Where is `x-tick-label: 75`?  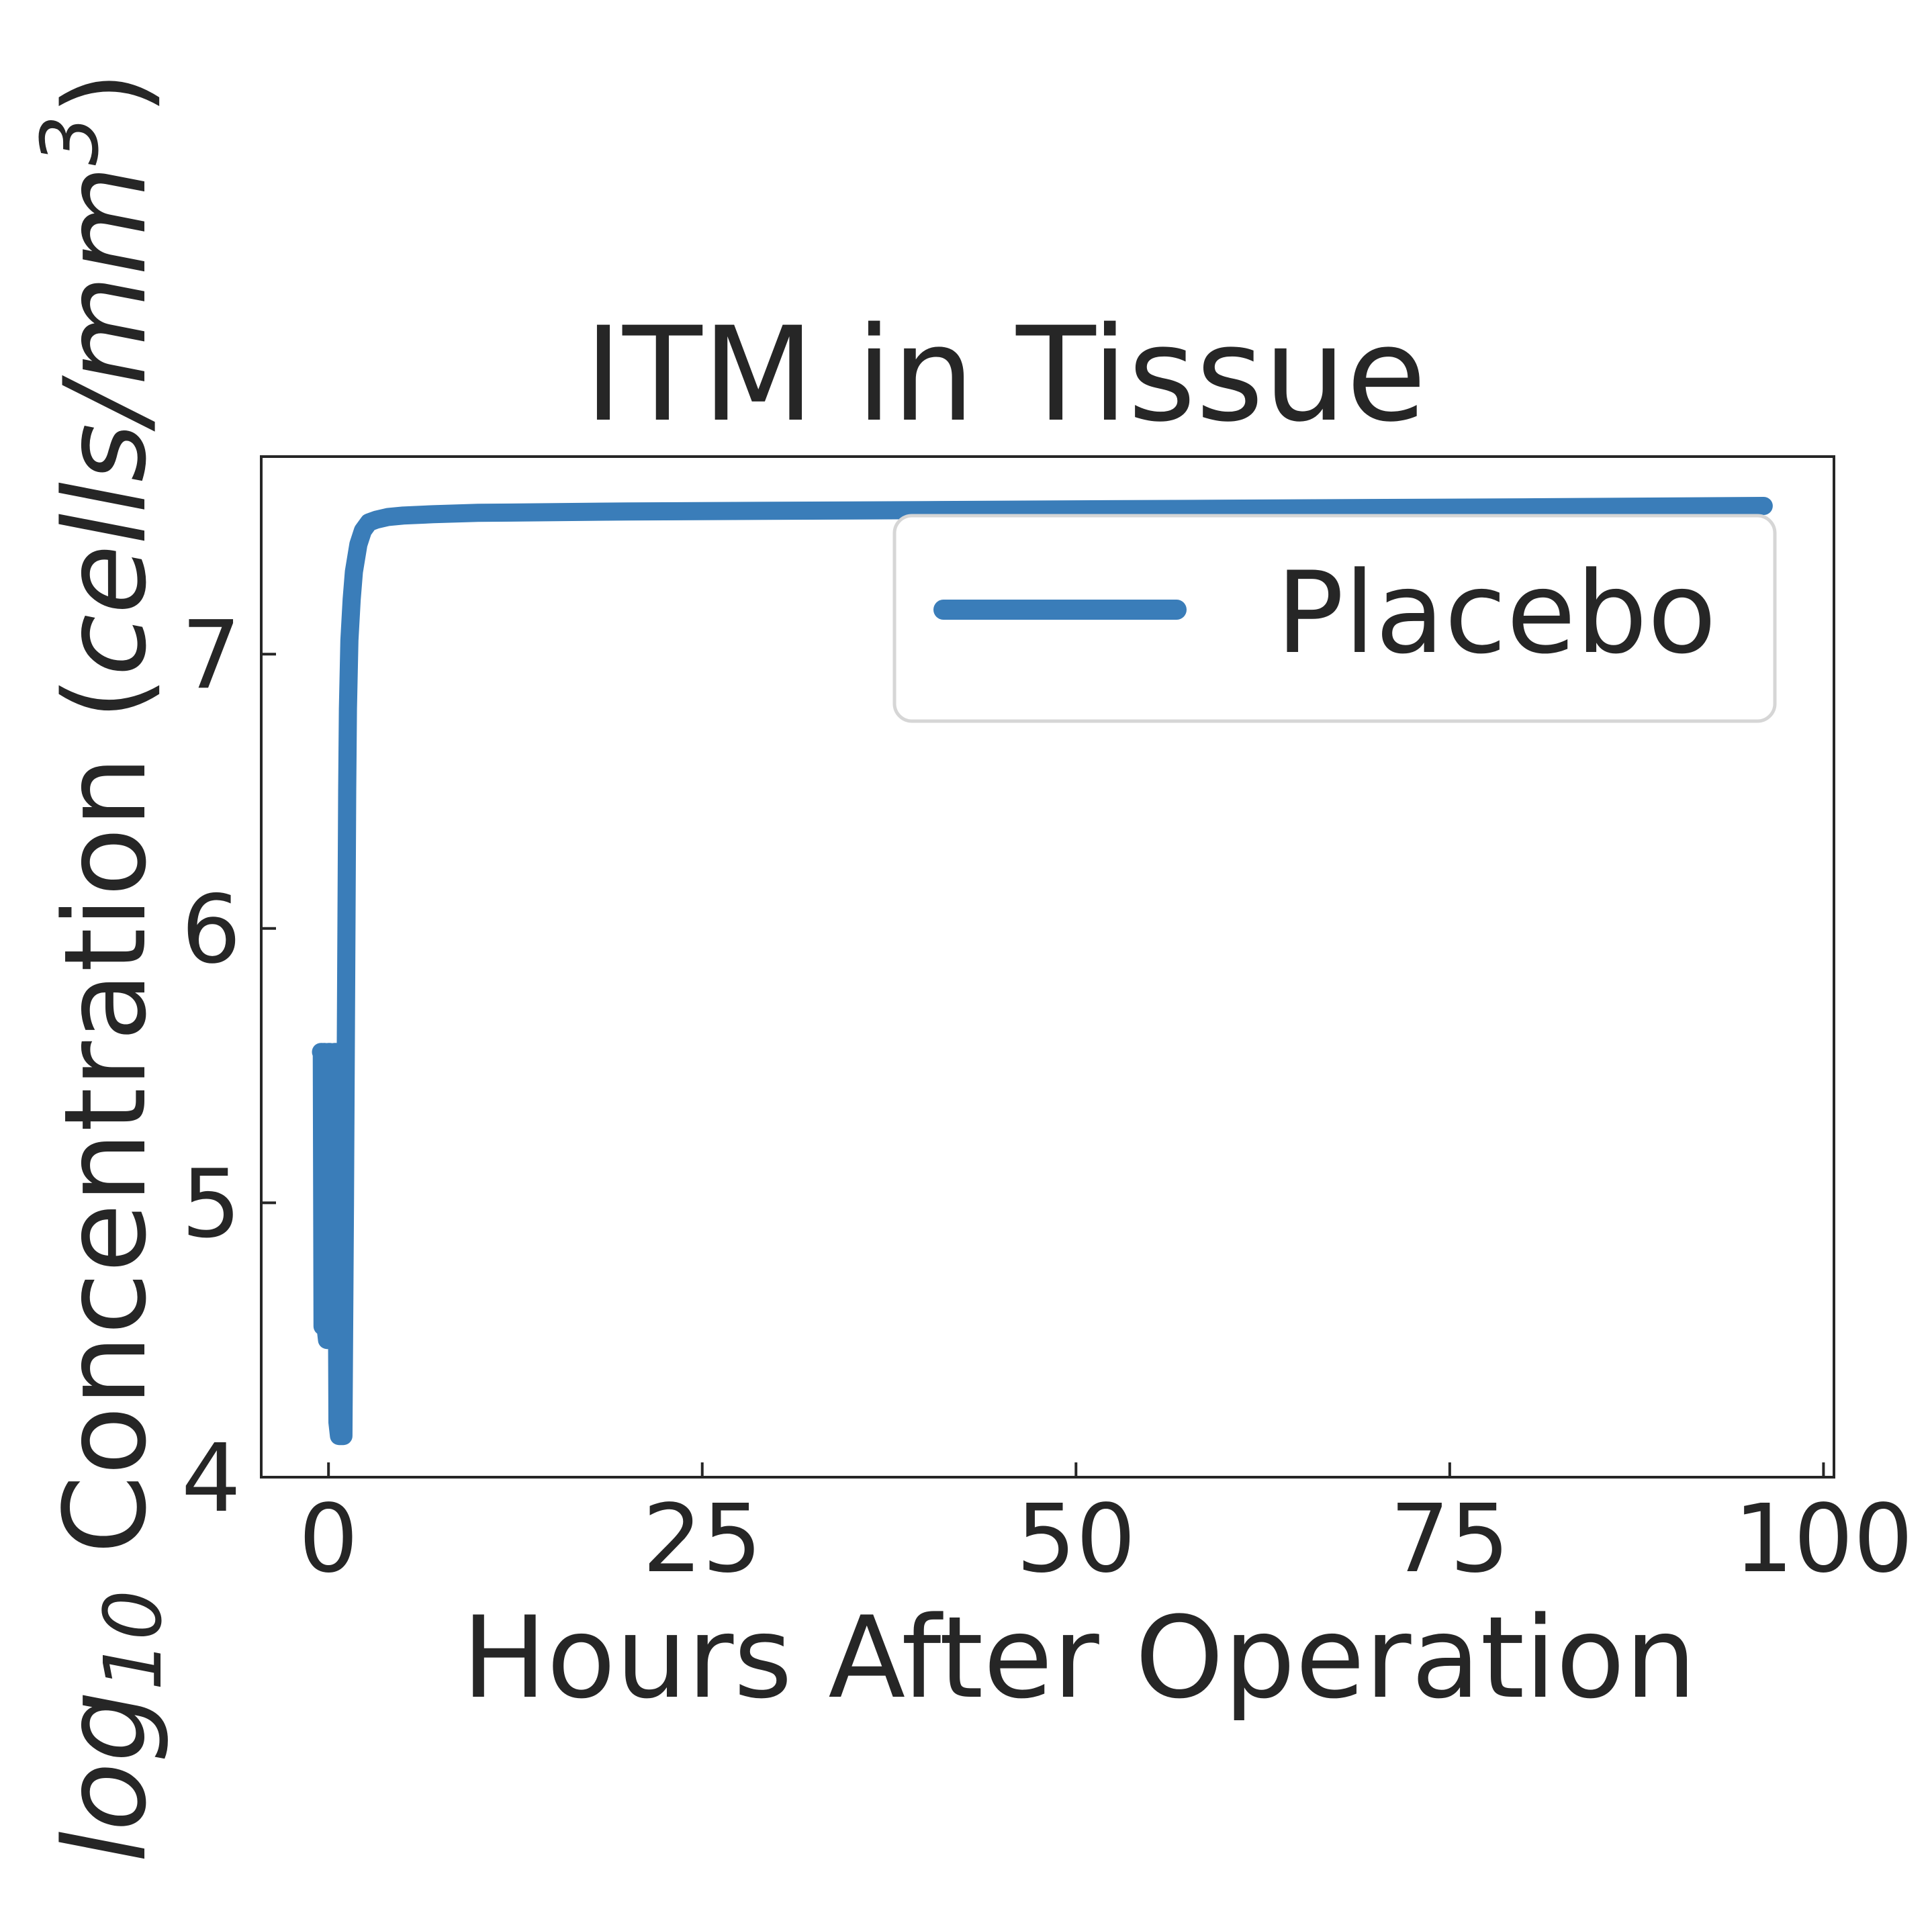
x-tick-label: 75 is located at coordinates (1450, 1539).